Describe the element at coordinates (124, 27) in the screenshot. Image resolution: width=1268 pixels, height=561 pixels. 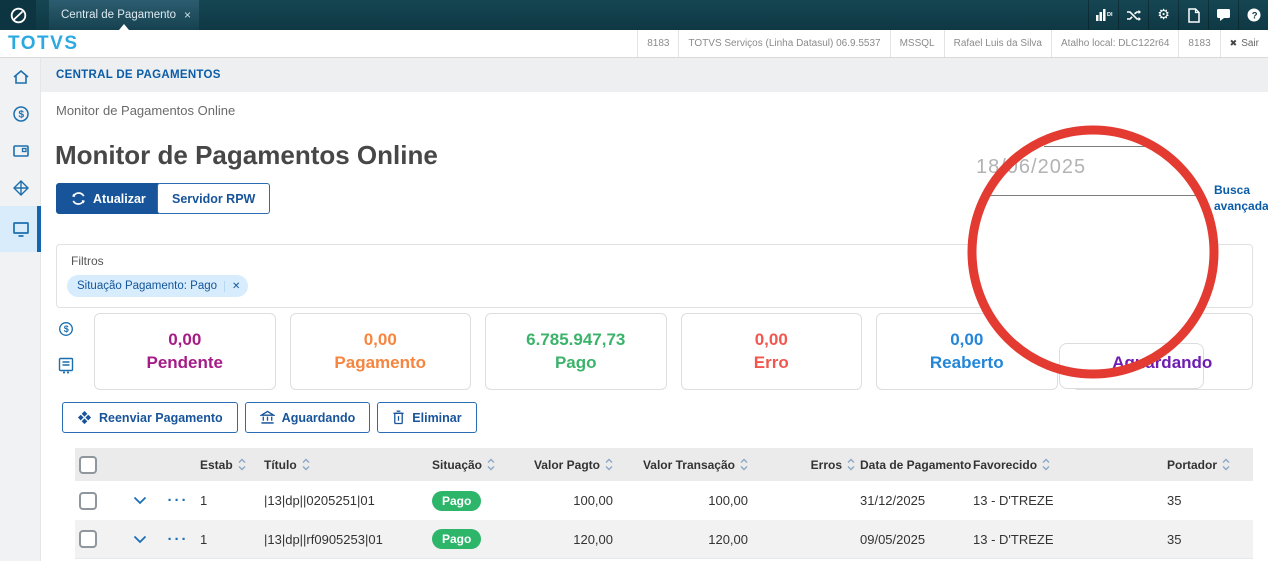
I see `tab-active-pointer` at that location.